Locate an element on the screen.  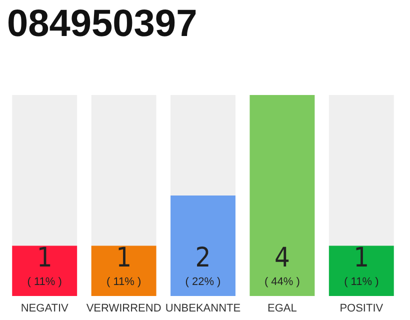
data-label: 4 ( 44% ) is located at coordinates (282, 265).